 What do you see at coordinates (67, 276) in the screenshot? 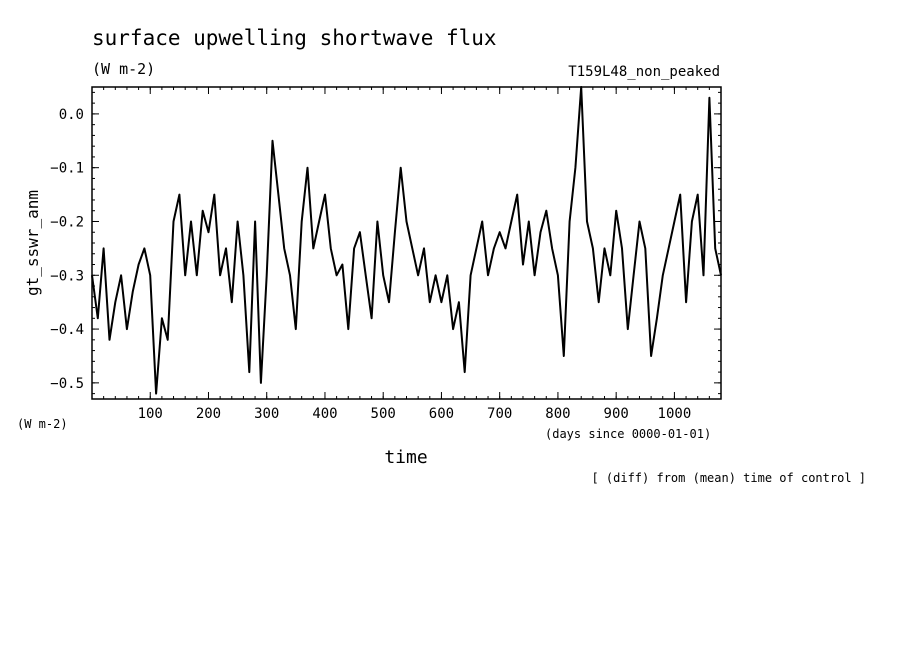
I see `y-tick-label: −0.3` at bounding box center [67, 276].